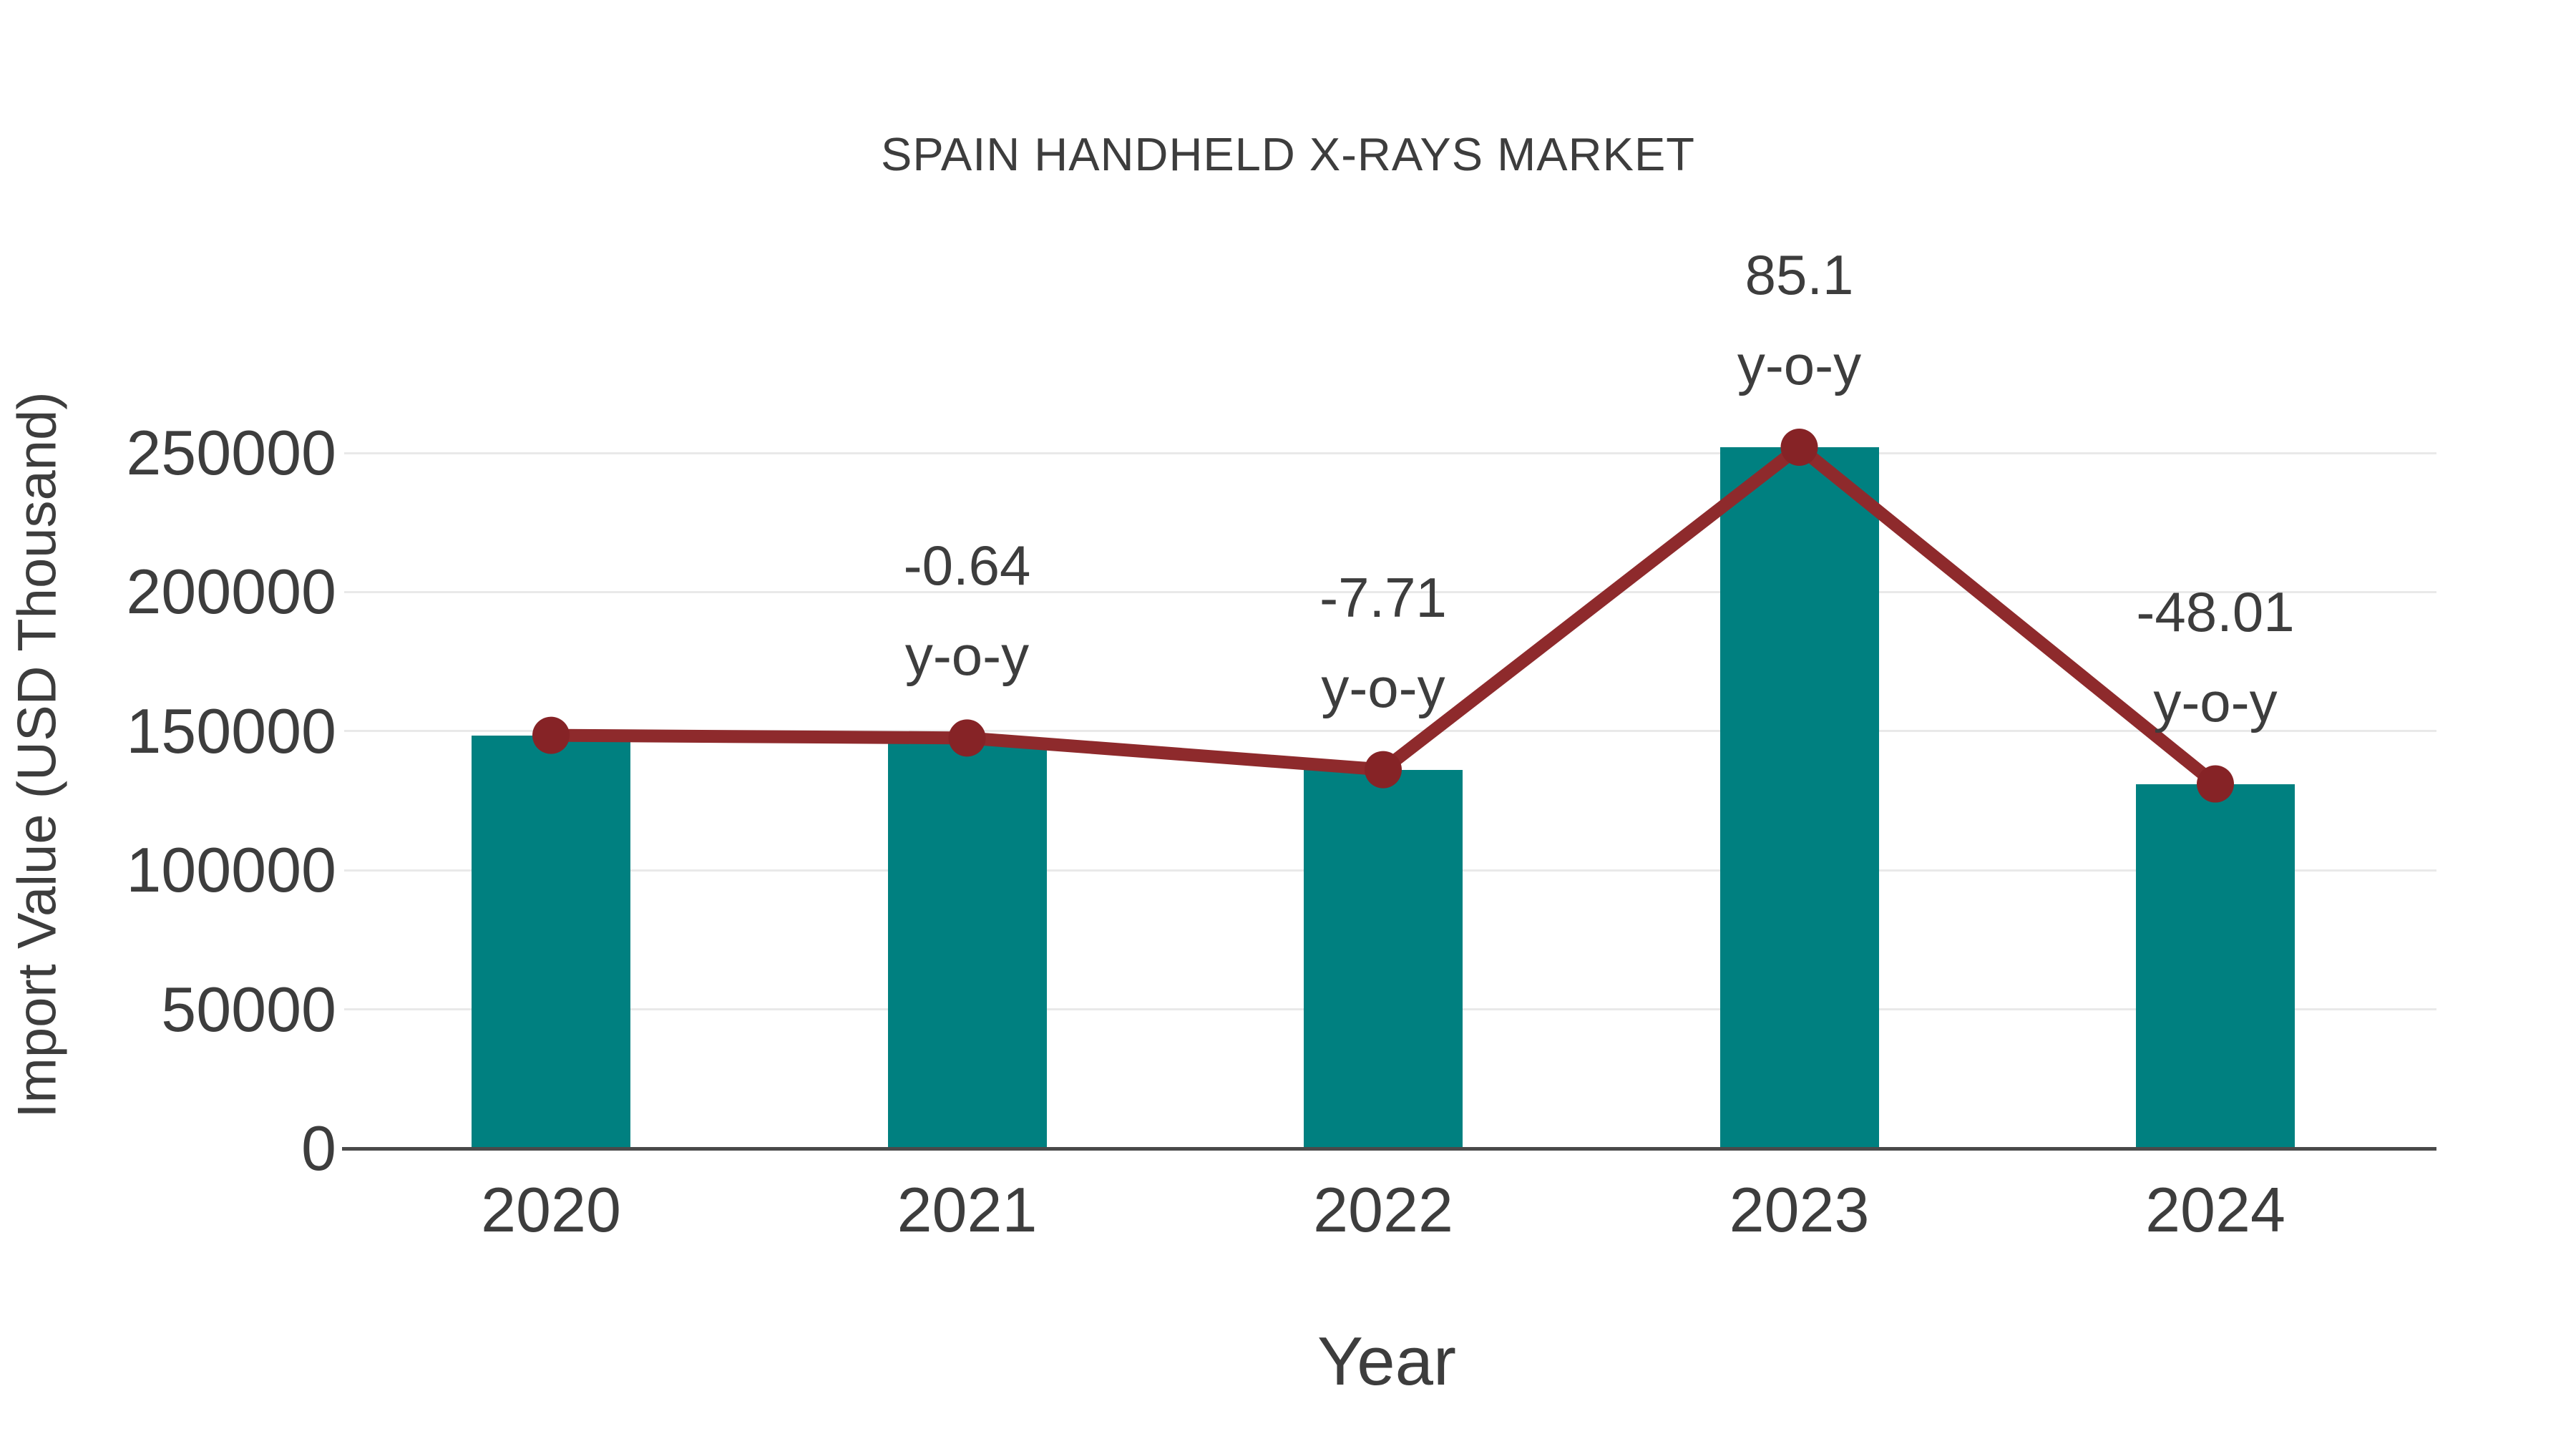 The width and height of the screenshot is (2576, 1449). What do you see at coordinates (318, 1148) in the screenshot?
I see `y-tick-label: 0` at bounding box center [318, 1148].